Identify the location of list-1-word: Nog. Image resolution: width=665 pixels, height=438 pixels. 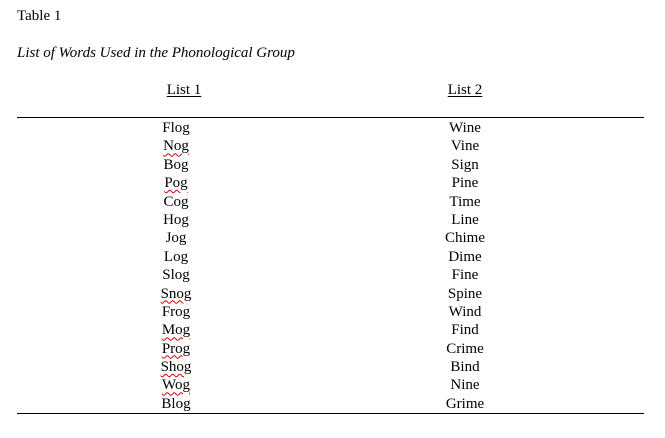
(176, 146).